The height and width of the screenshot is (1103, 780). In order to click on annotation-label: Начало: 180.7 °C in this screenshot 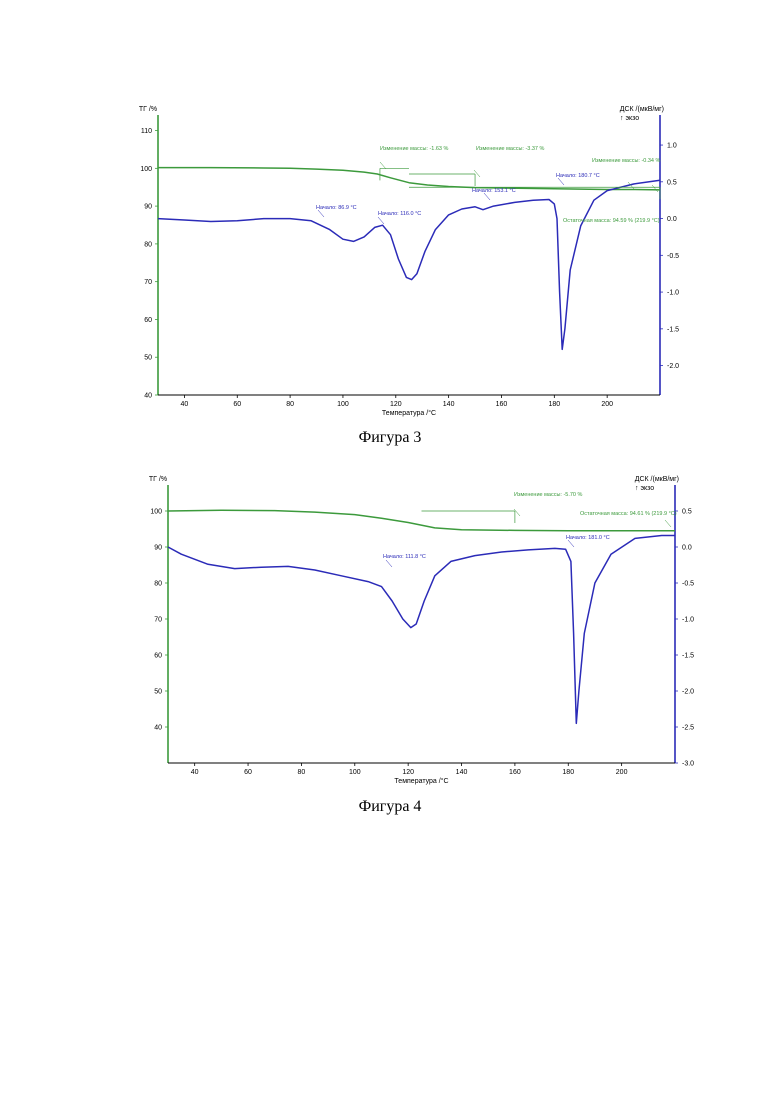, I will do `click(578, 176)`.